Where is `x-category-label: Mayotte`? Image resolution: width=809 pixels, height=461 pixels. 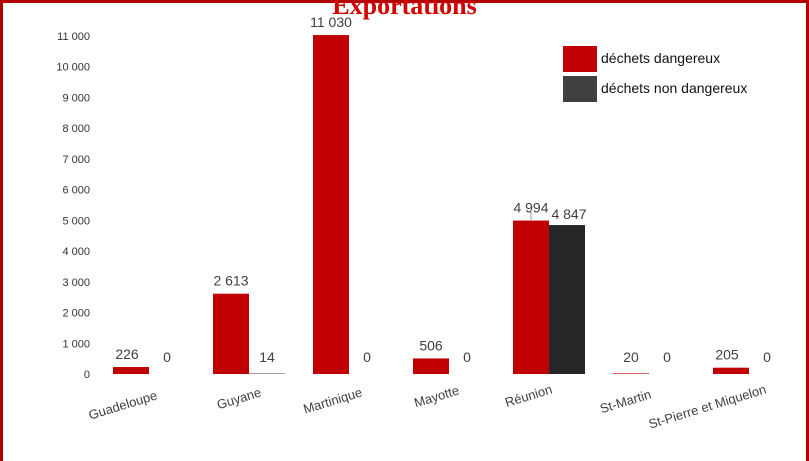 x-category-label: Mayotte is located at coordinates (436, 397).